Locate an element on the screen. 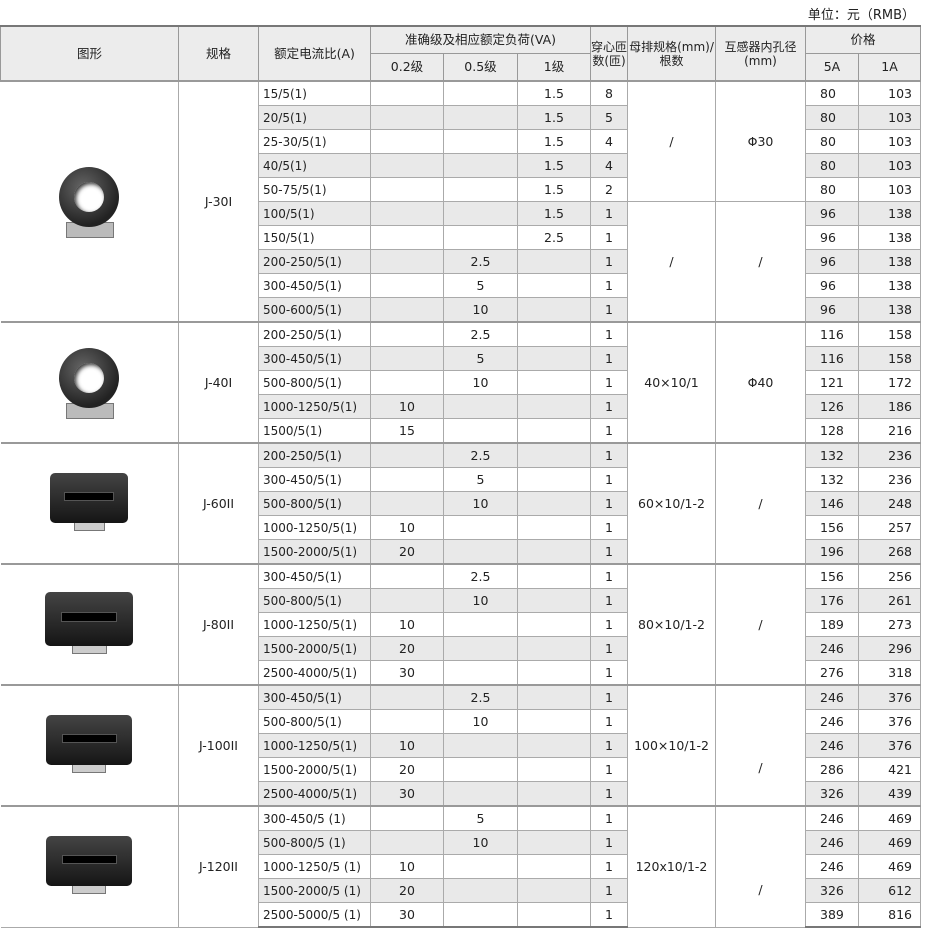  model-cell: J-80II is located at coordinates (218, 624).